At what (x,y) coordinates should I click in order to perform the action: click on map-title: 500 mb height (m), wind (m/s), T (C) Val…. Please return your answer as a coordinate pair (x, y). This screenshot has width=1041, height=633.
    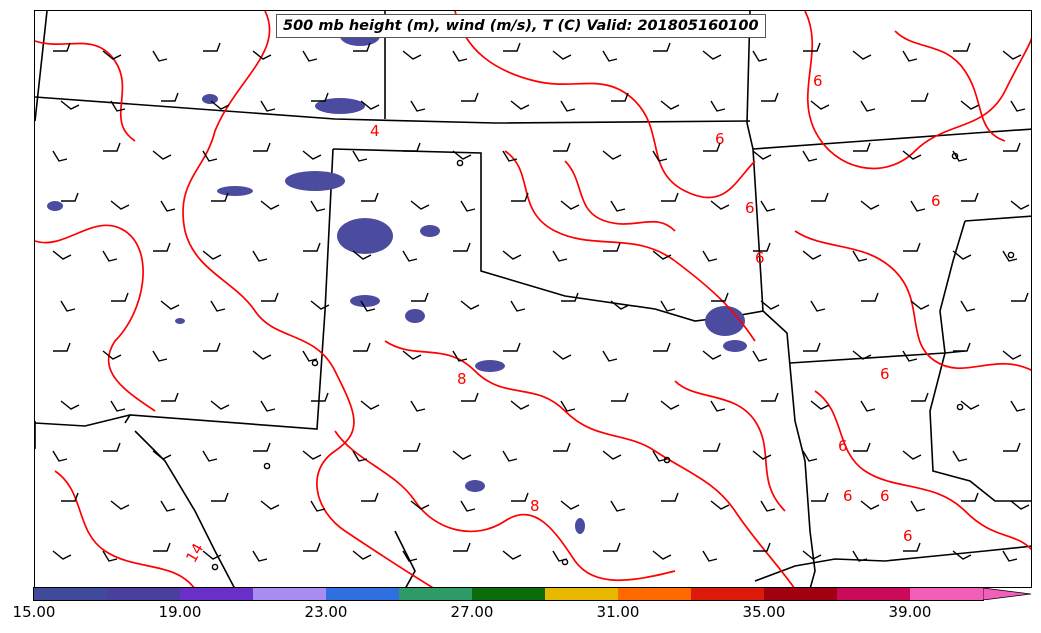
    Looking at the image, I should click on (521, 26).